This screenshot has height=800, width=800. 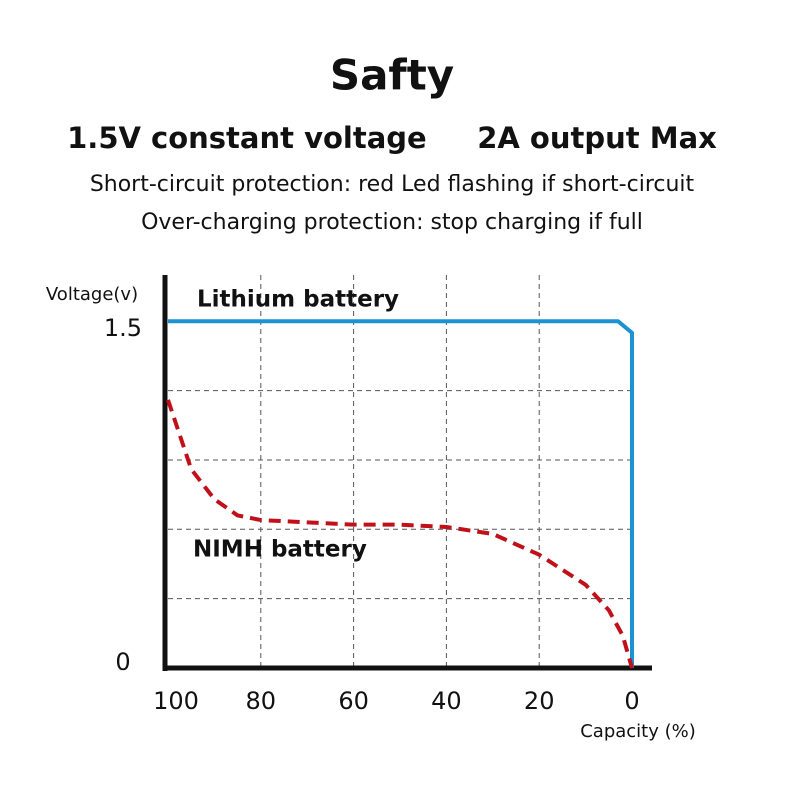 I want to click on y-tick-label: 1.5, so click(x=123, y=328).